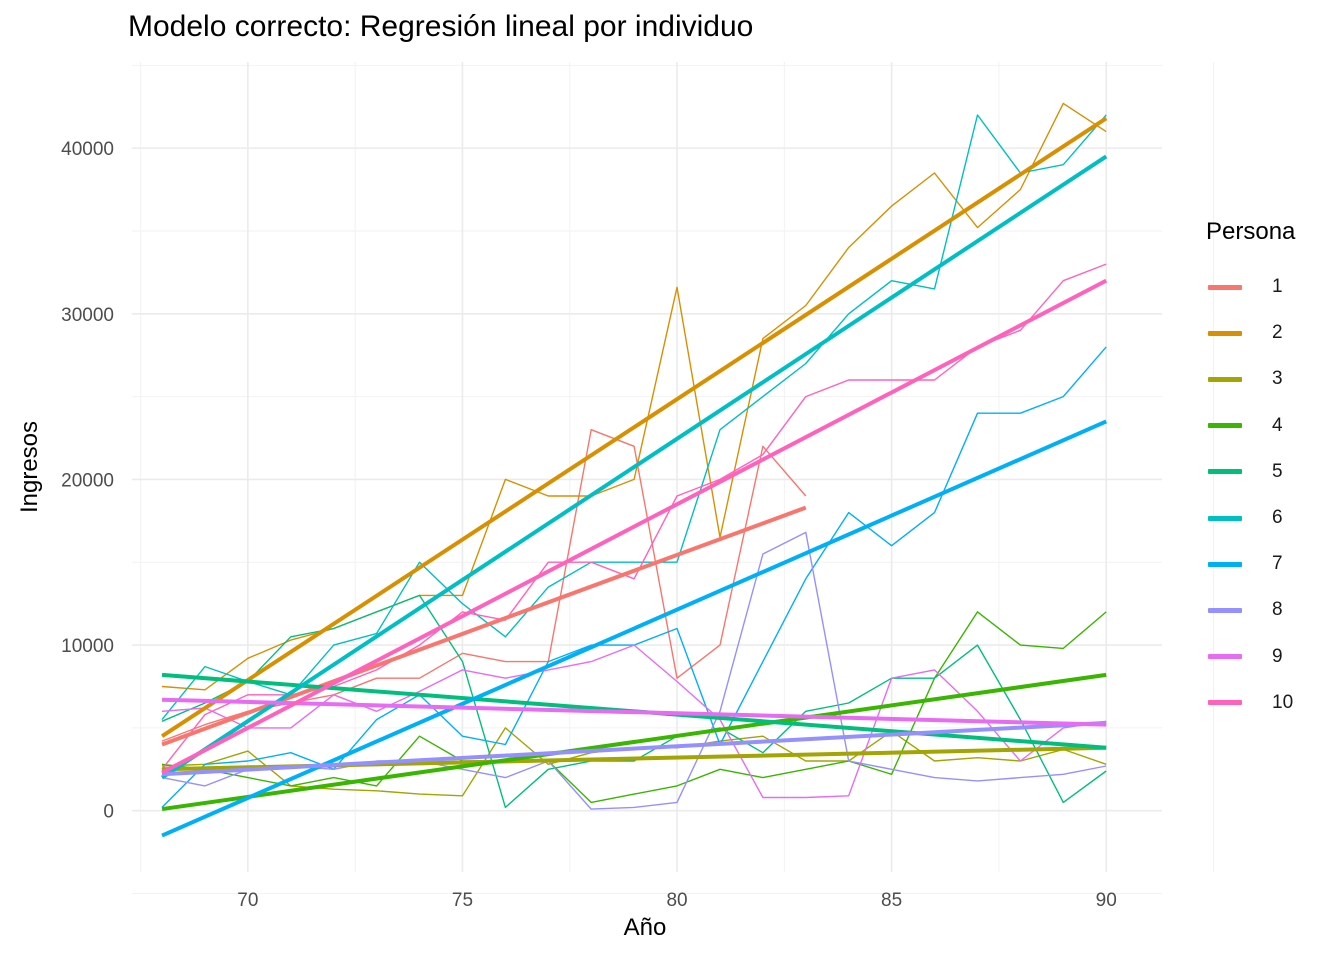 The width and height of the screenshot is (1344, 960). What do you see at coordinates (1250, 657) in the screenshot?
I see `legend-item-9: 9` at bounding box center [1250, 657].